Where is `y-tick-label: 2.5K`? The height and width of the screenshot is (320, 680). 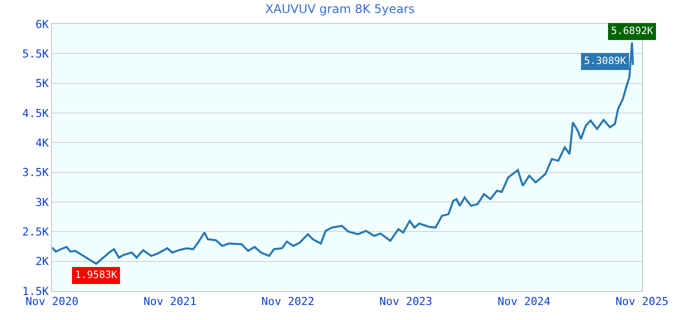
y-tick-label: 2.5K is located at coordinates (36, 232).